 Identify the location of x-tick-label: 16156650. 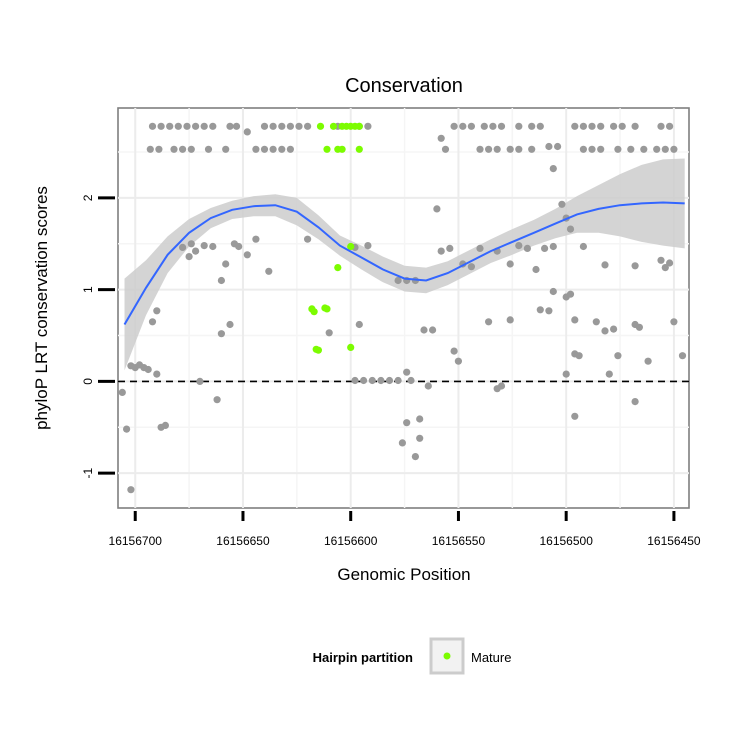
(243, 541).